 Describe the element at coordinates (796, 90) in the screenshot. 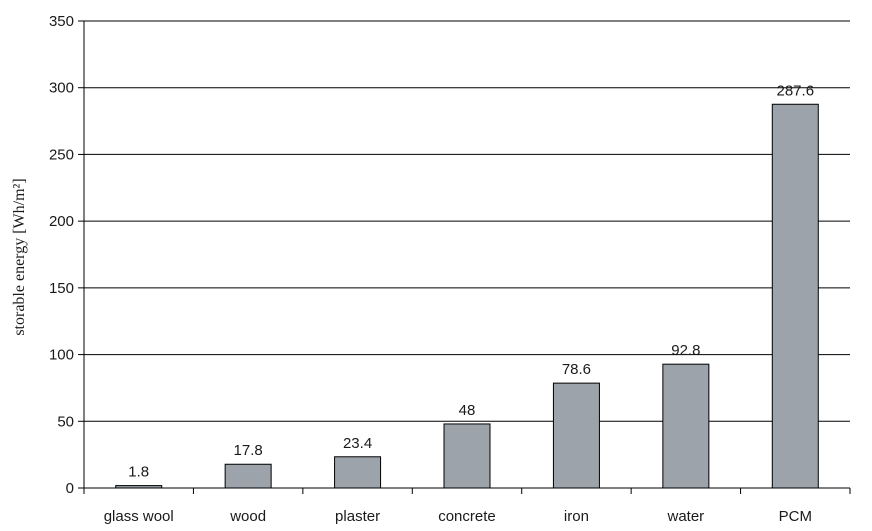

I see `data-label: 287.6` at that location.